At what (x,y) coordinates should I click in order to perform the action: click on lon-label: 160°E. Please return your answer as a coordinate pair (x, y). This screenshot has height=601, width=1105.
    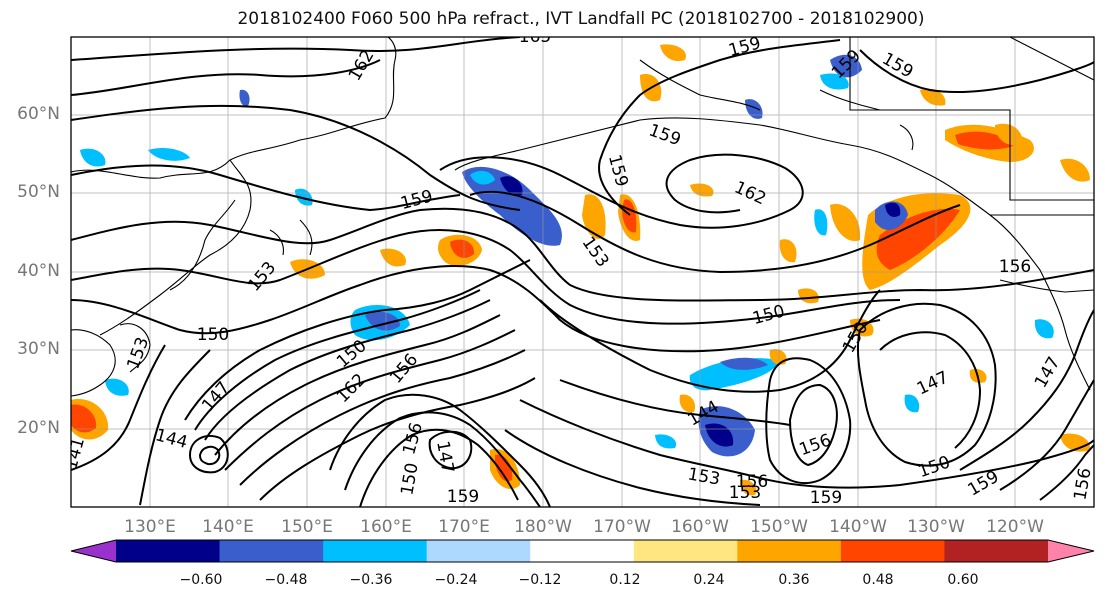
    Looking at the image, I should click on (386, 527).